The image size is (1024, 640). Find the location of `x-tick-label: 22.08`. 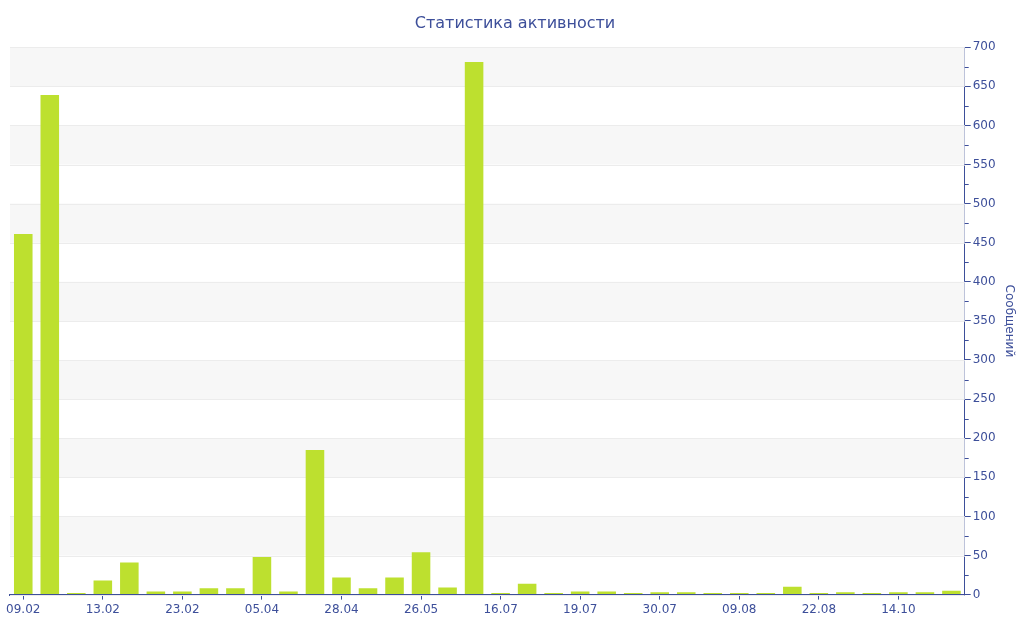

x-tick-label: 22.08 is located at coordinates (819, 608).